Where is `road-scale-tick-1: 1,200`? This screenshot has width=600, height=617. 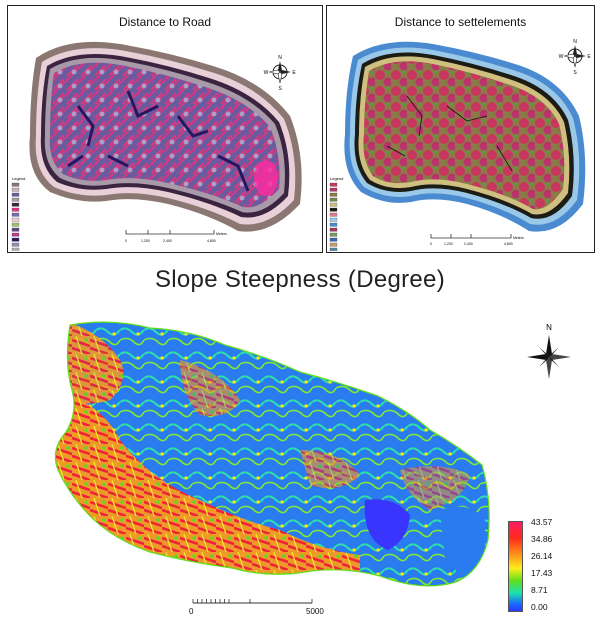
road-scale-tick-1: 1,200 is located at coordinates (145, 241).